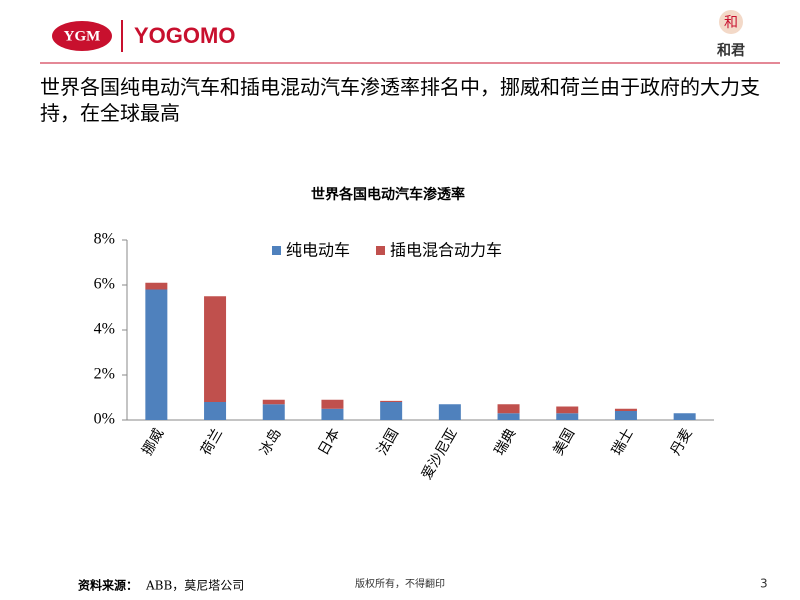 The height and width of the screenshot is (600, 800). Describe the element at coordinates (104, 239) in the screenshot. I see `y-tick-label: 8%` at that location.